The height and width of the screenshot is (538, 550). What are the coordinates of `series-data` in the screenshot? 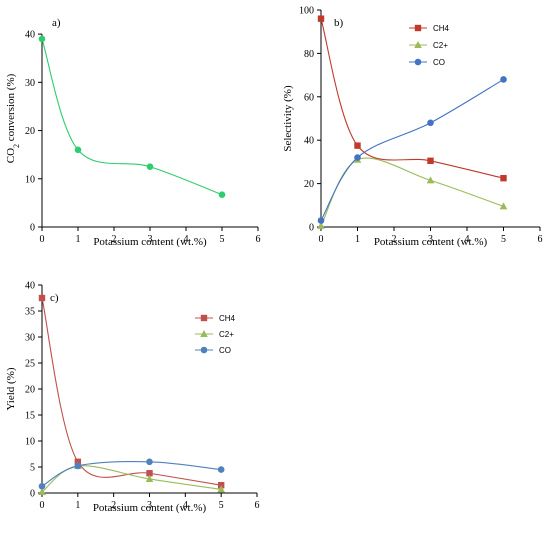 It's located at (132, 116).